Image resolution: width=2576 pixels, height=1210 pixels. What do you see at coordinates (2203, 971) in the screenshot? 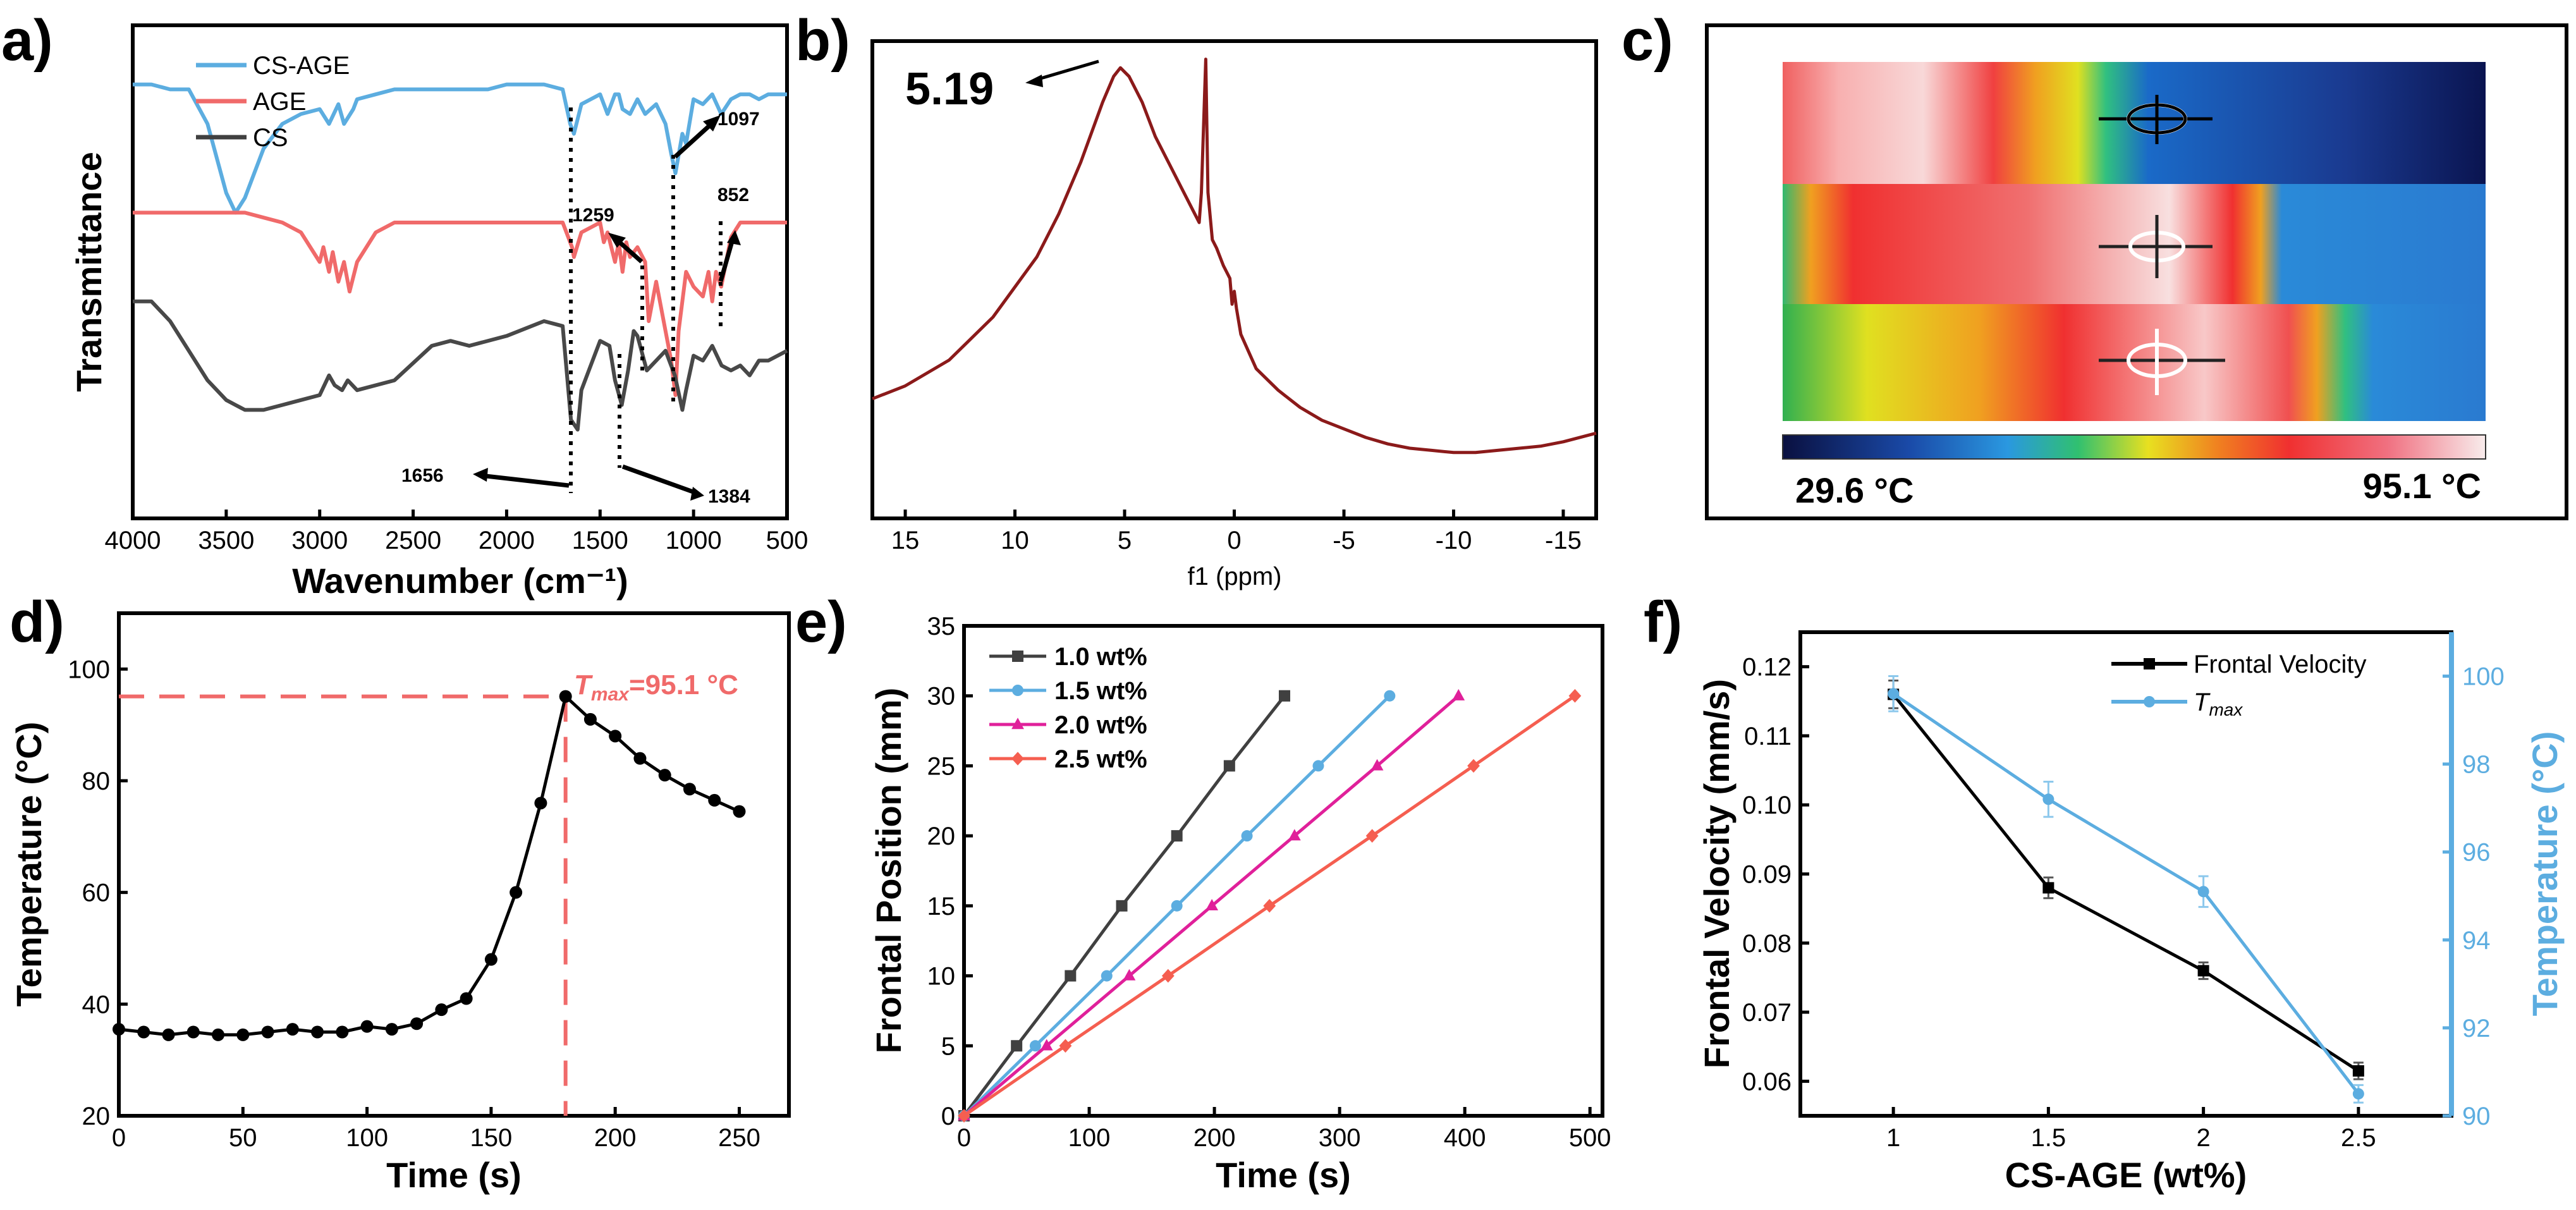
I see `frontal-velocity-point` at bounding box center [2203, 971].